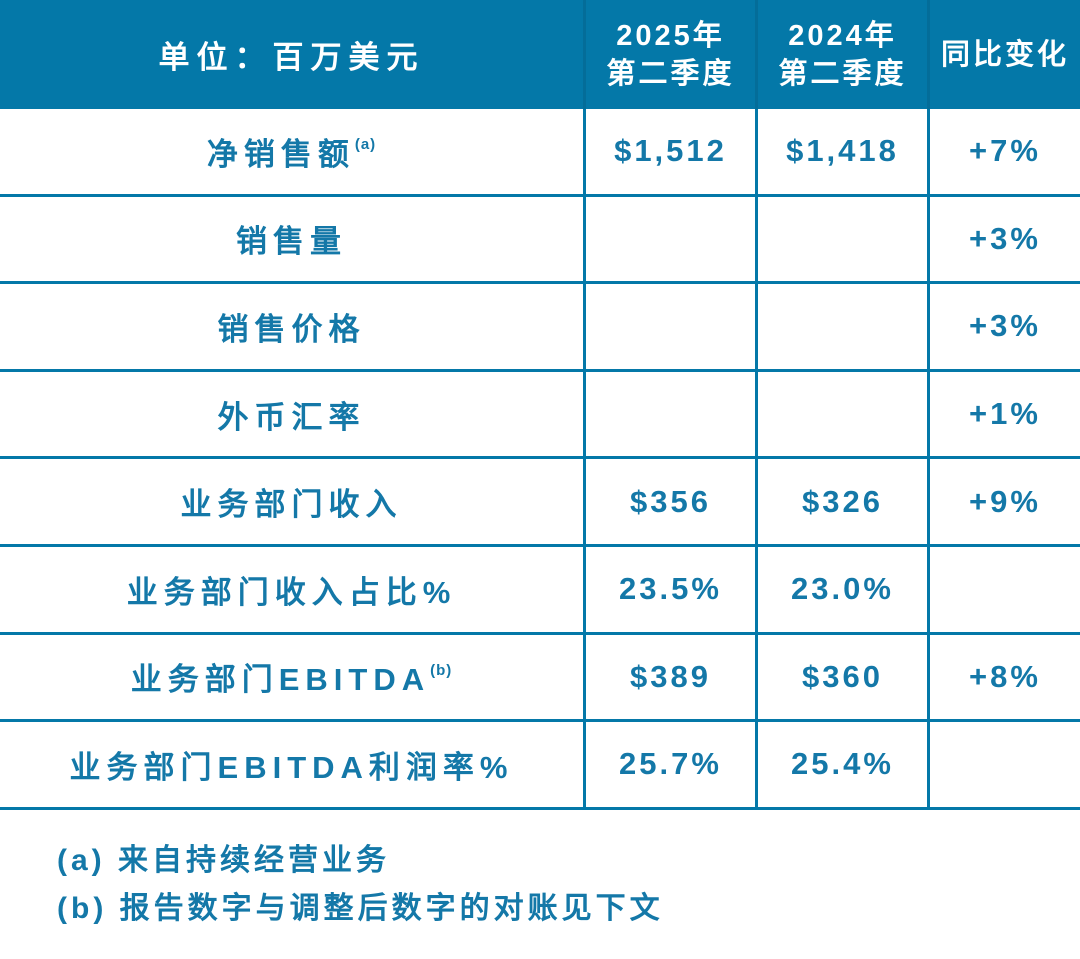 The height and width of the screenshot is (959, 1080). Describe the element at coordinates (670, 73) in the screenshot. I see `column-header-2025-line2: 第二季度` at that location.